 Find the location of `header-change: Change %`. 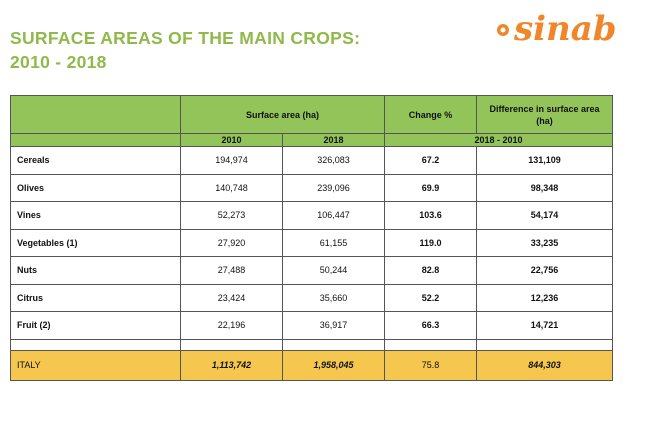

header-change: Change % is located at coordinates (431, 114).